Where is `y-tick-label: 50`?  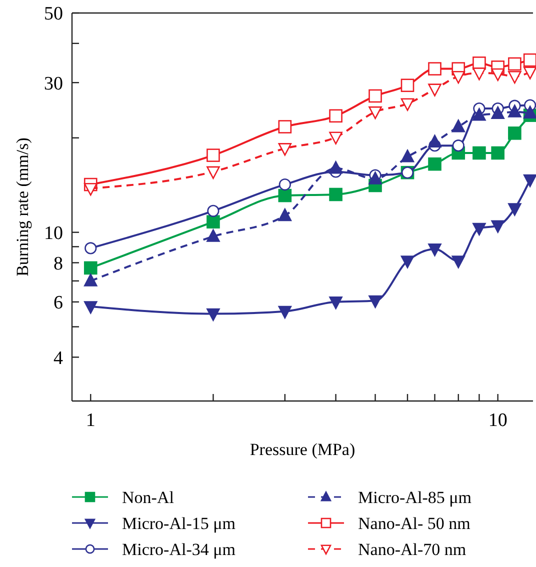
y-tick-label: 50 is located at coordinates (53, 14).